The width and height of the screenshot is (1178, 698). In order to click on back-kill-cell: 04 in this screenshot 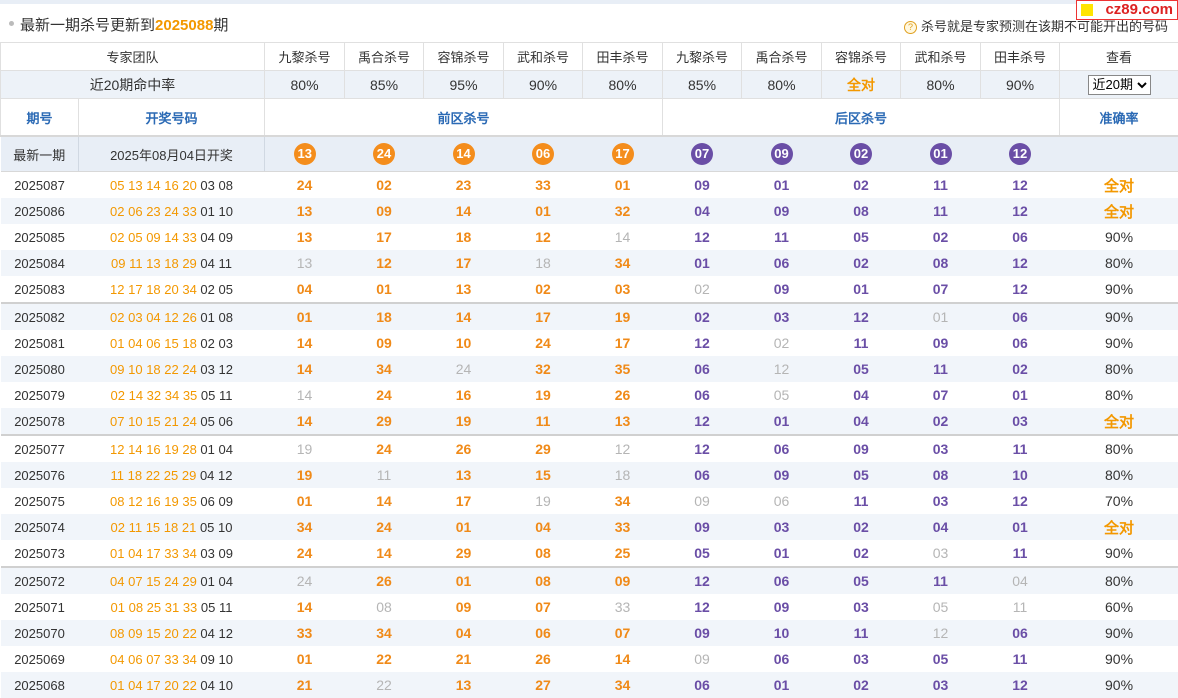, I will do `click(702, 211)`.